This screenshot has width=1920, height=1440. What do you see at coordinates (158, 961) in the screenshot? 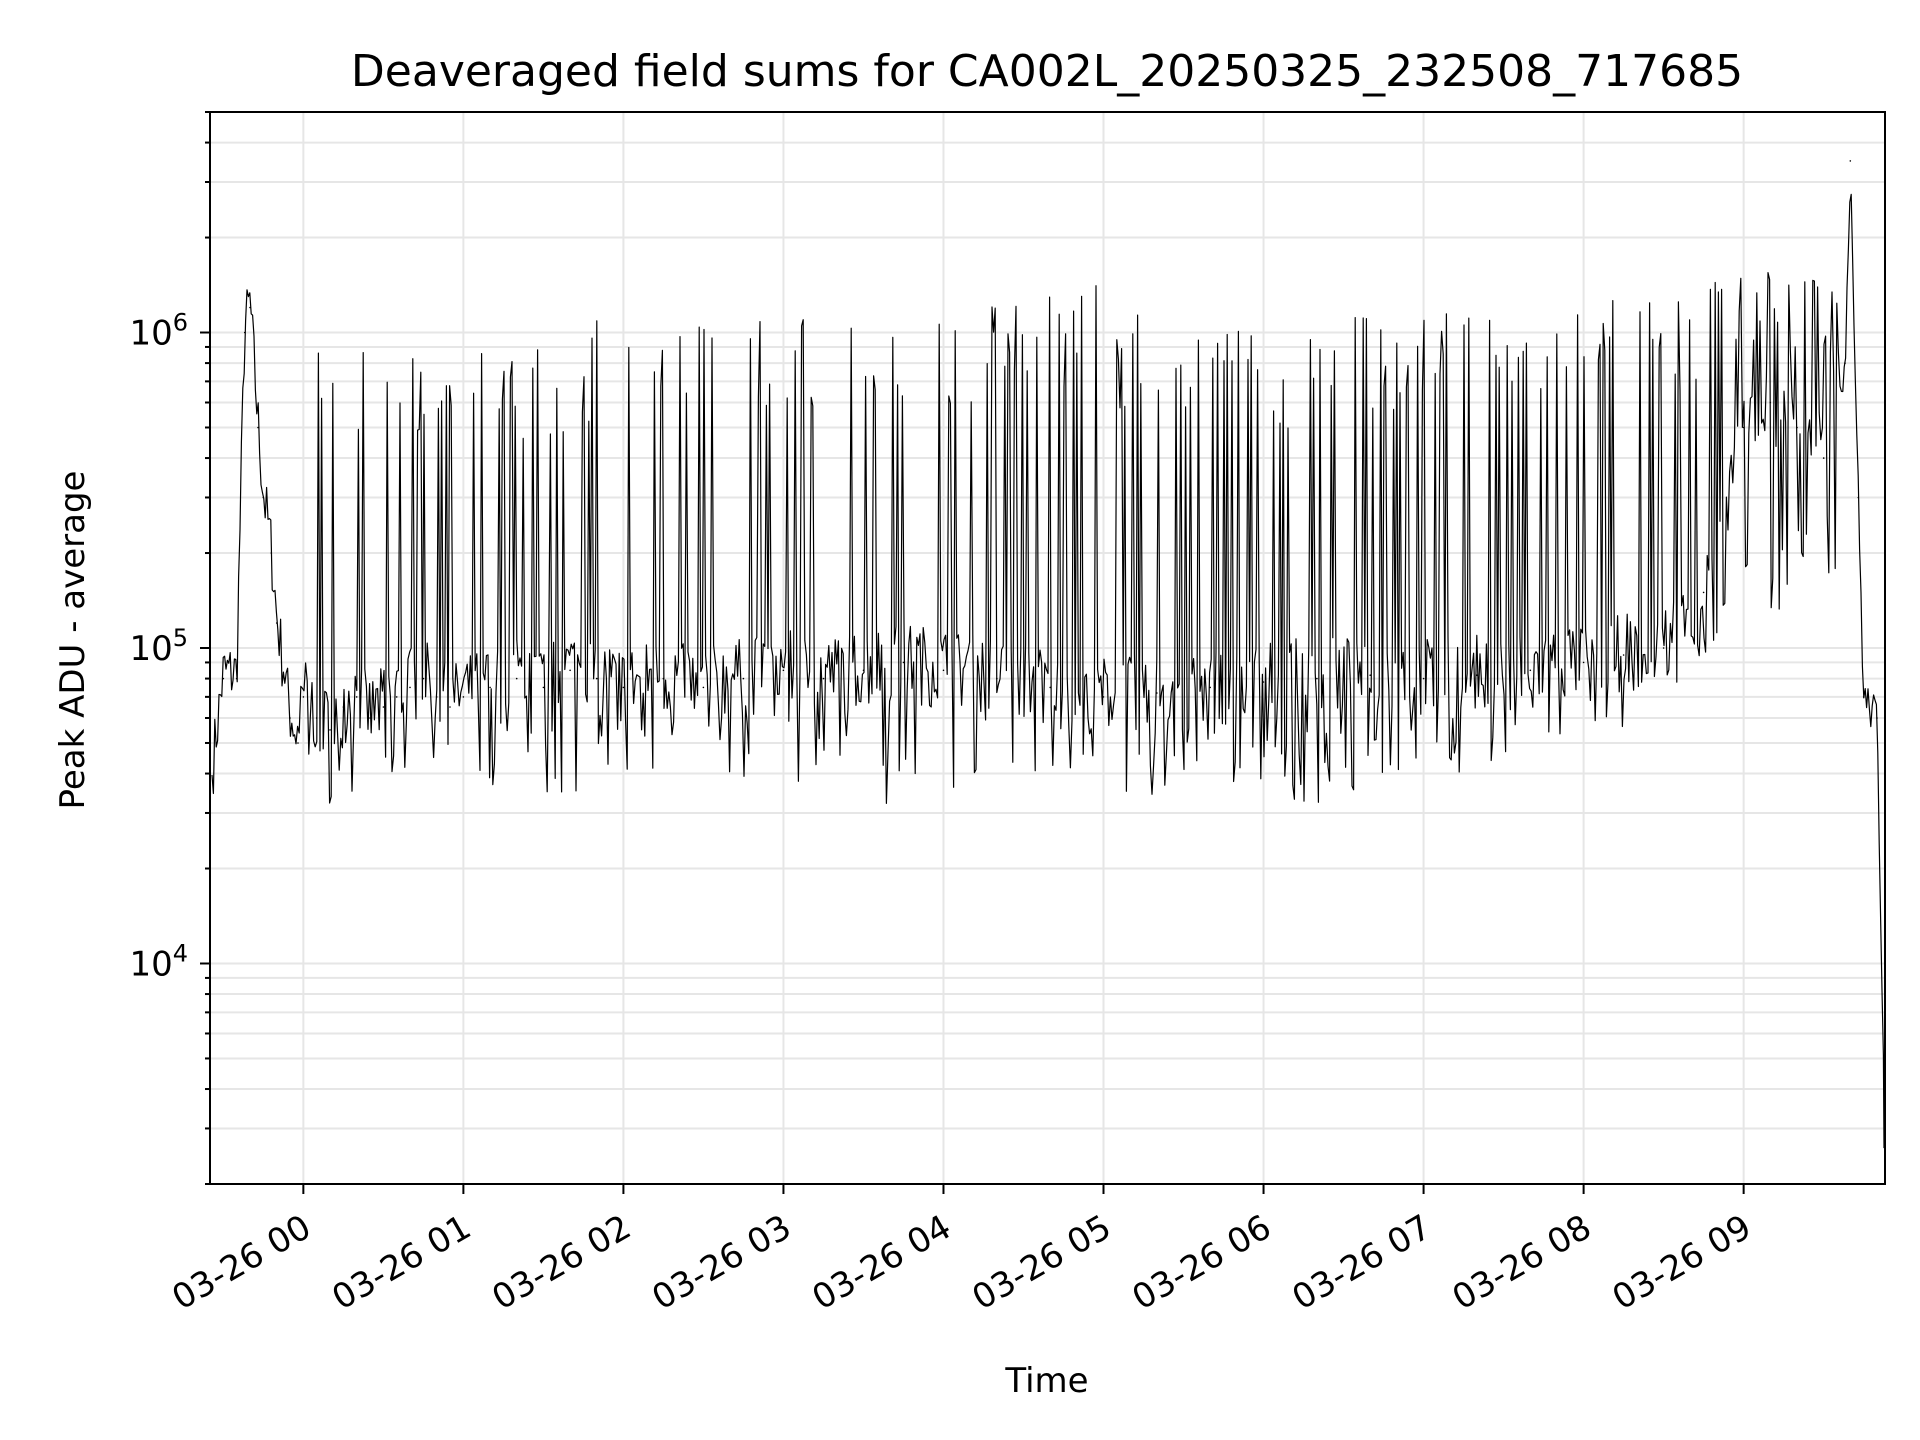
I see `y-tick-label: 10⁴` at bounding box center [158, 961].